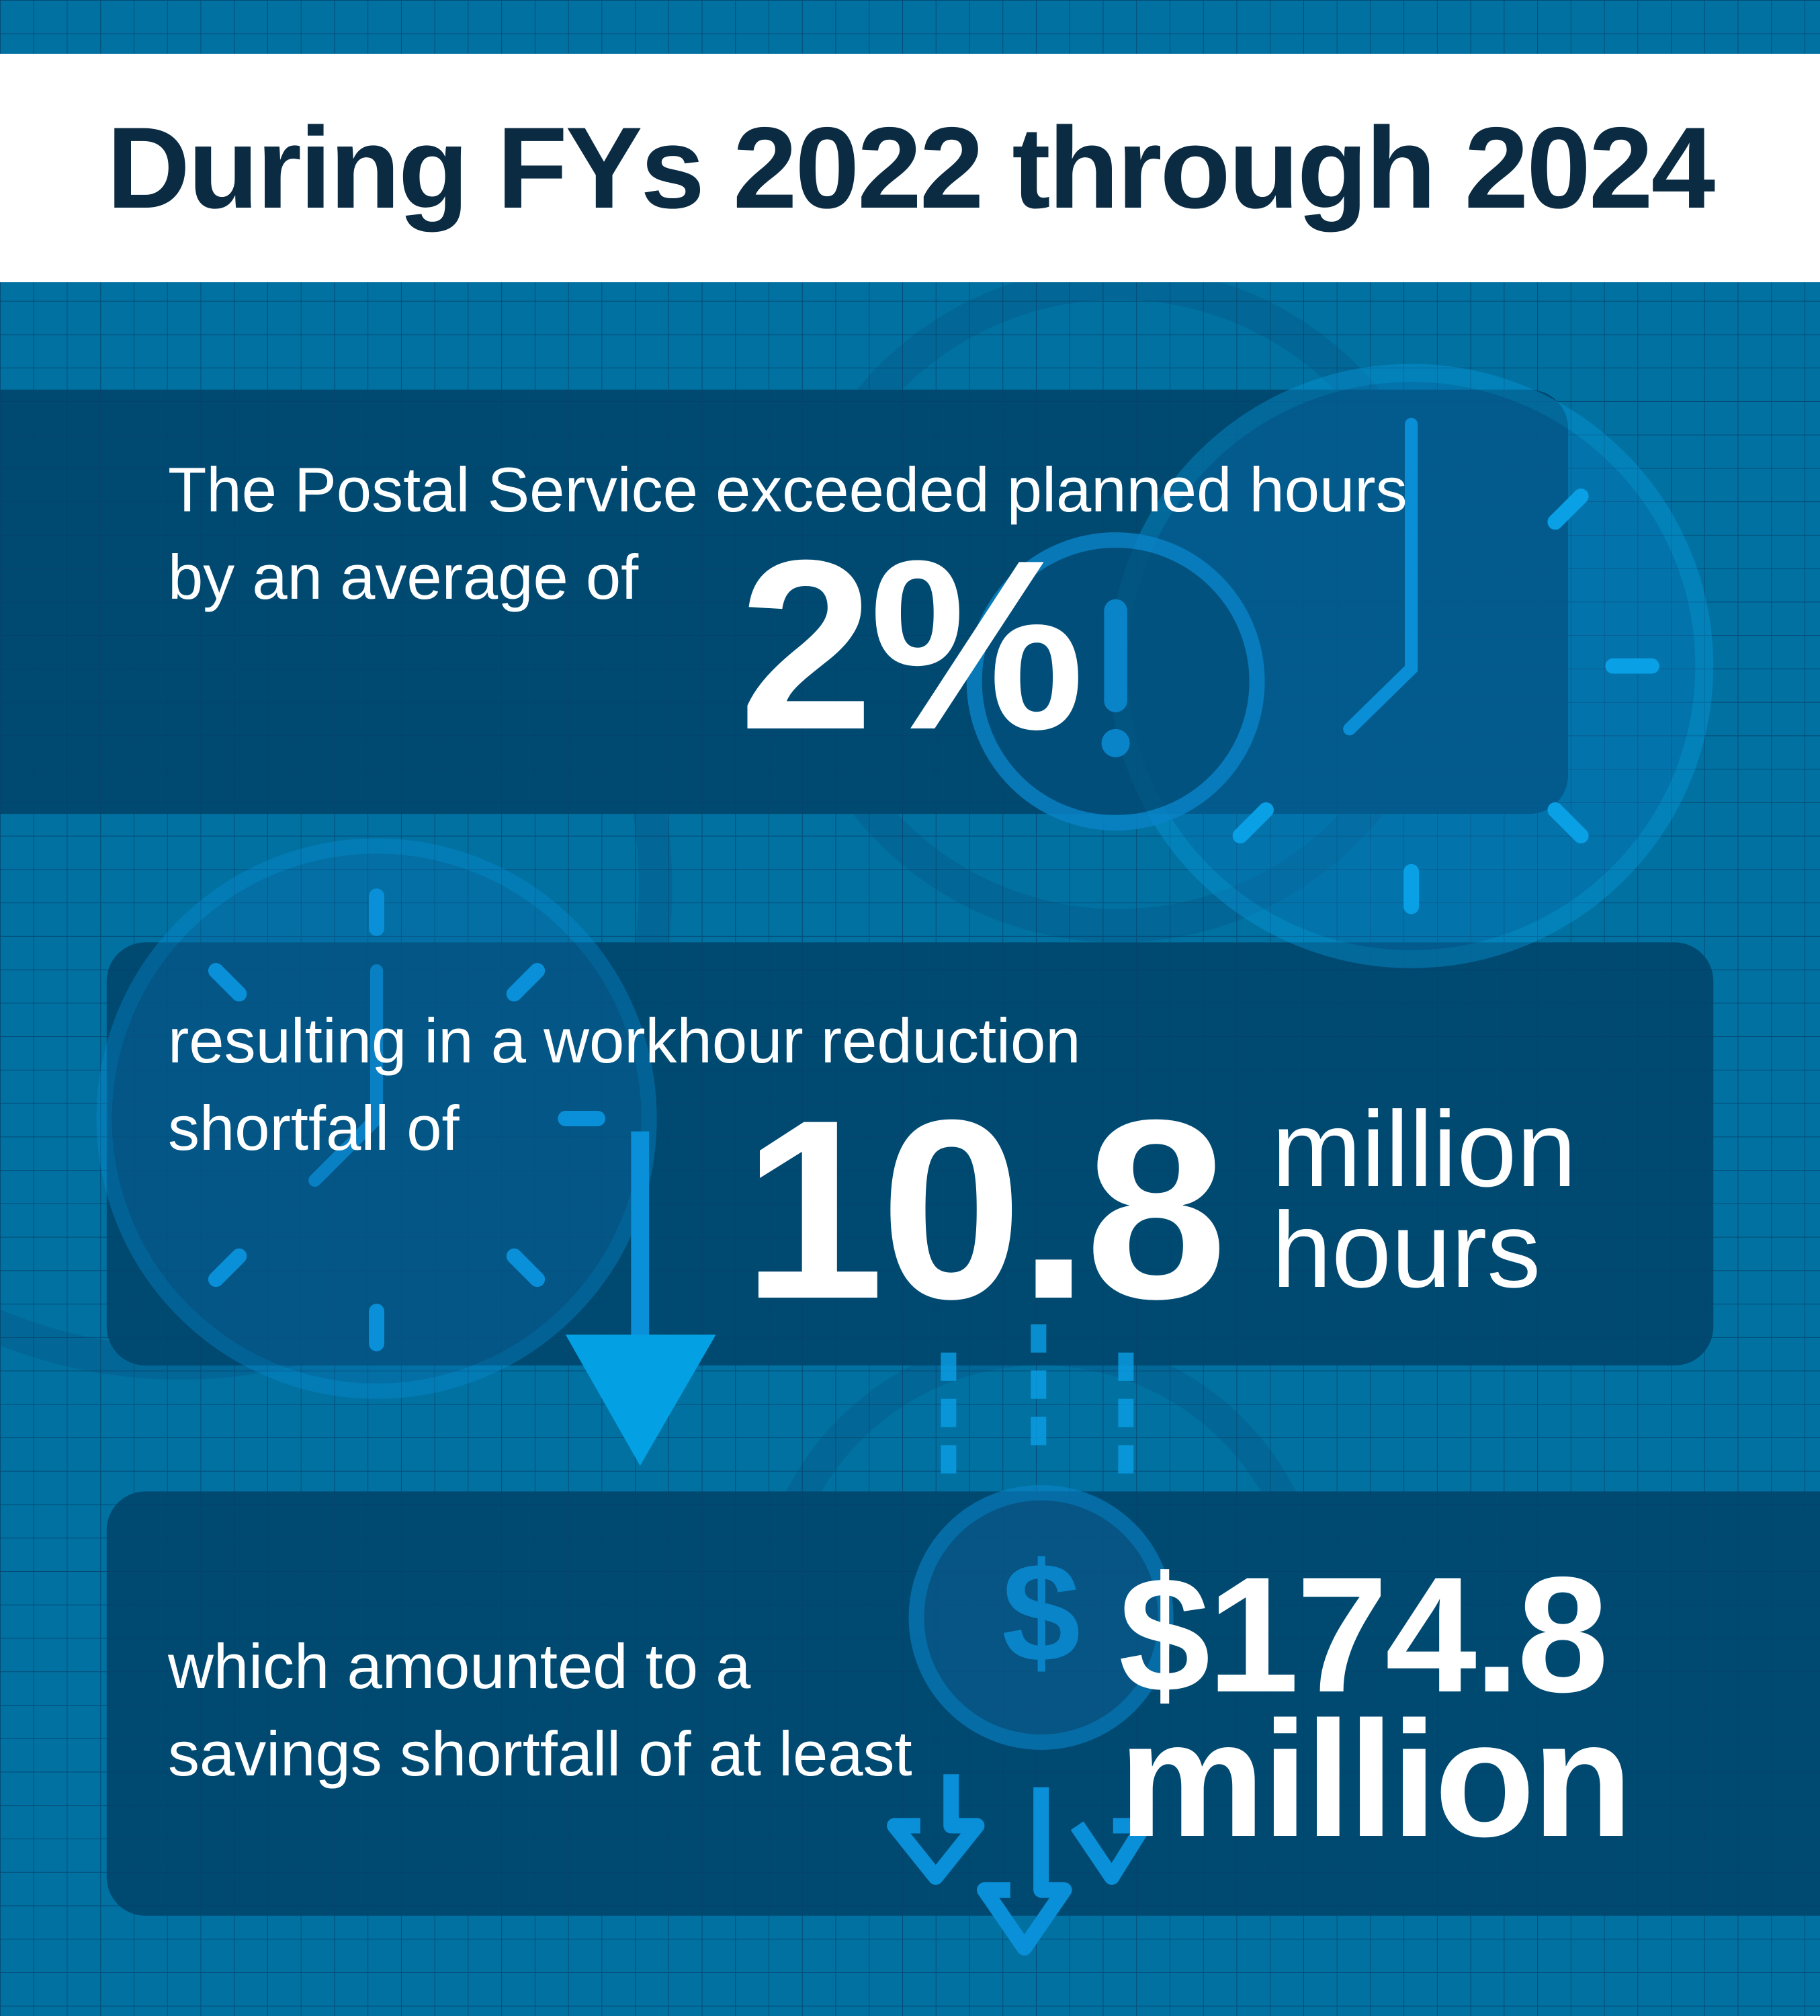  I want to click on dollar-coin-icon: $, so click(1041, 1617).